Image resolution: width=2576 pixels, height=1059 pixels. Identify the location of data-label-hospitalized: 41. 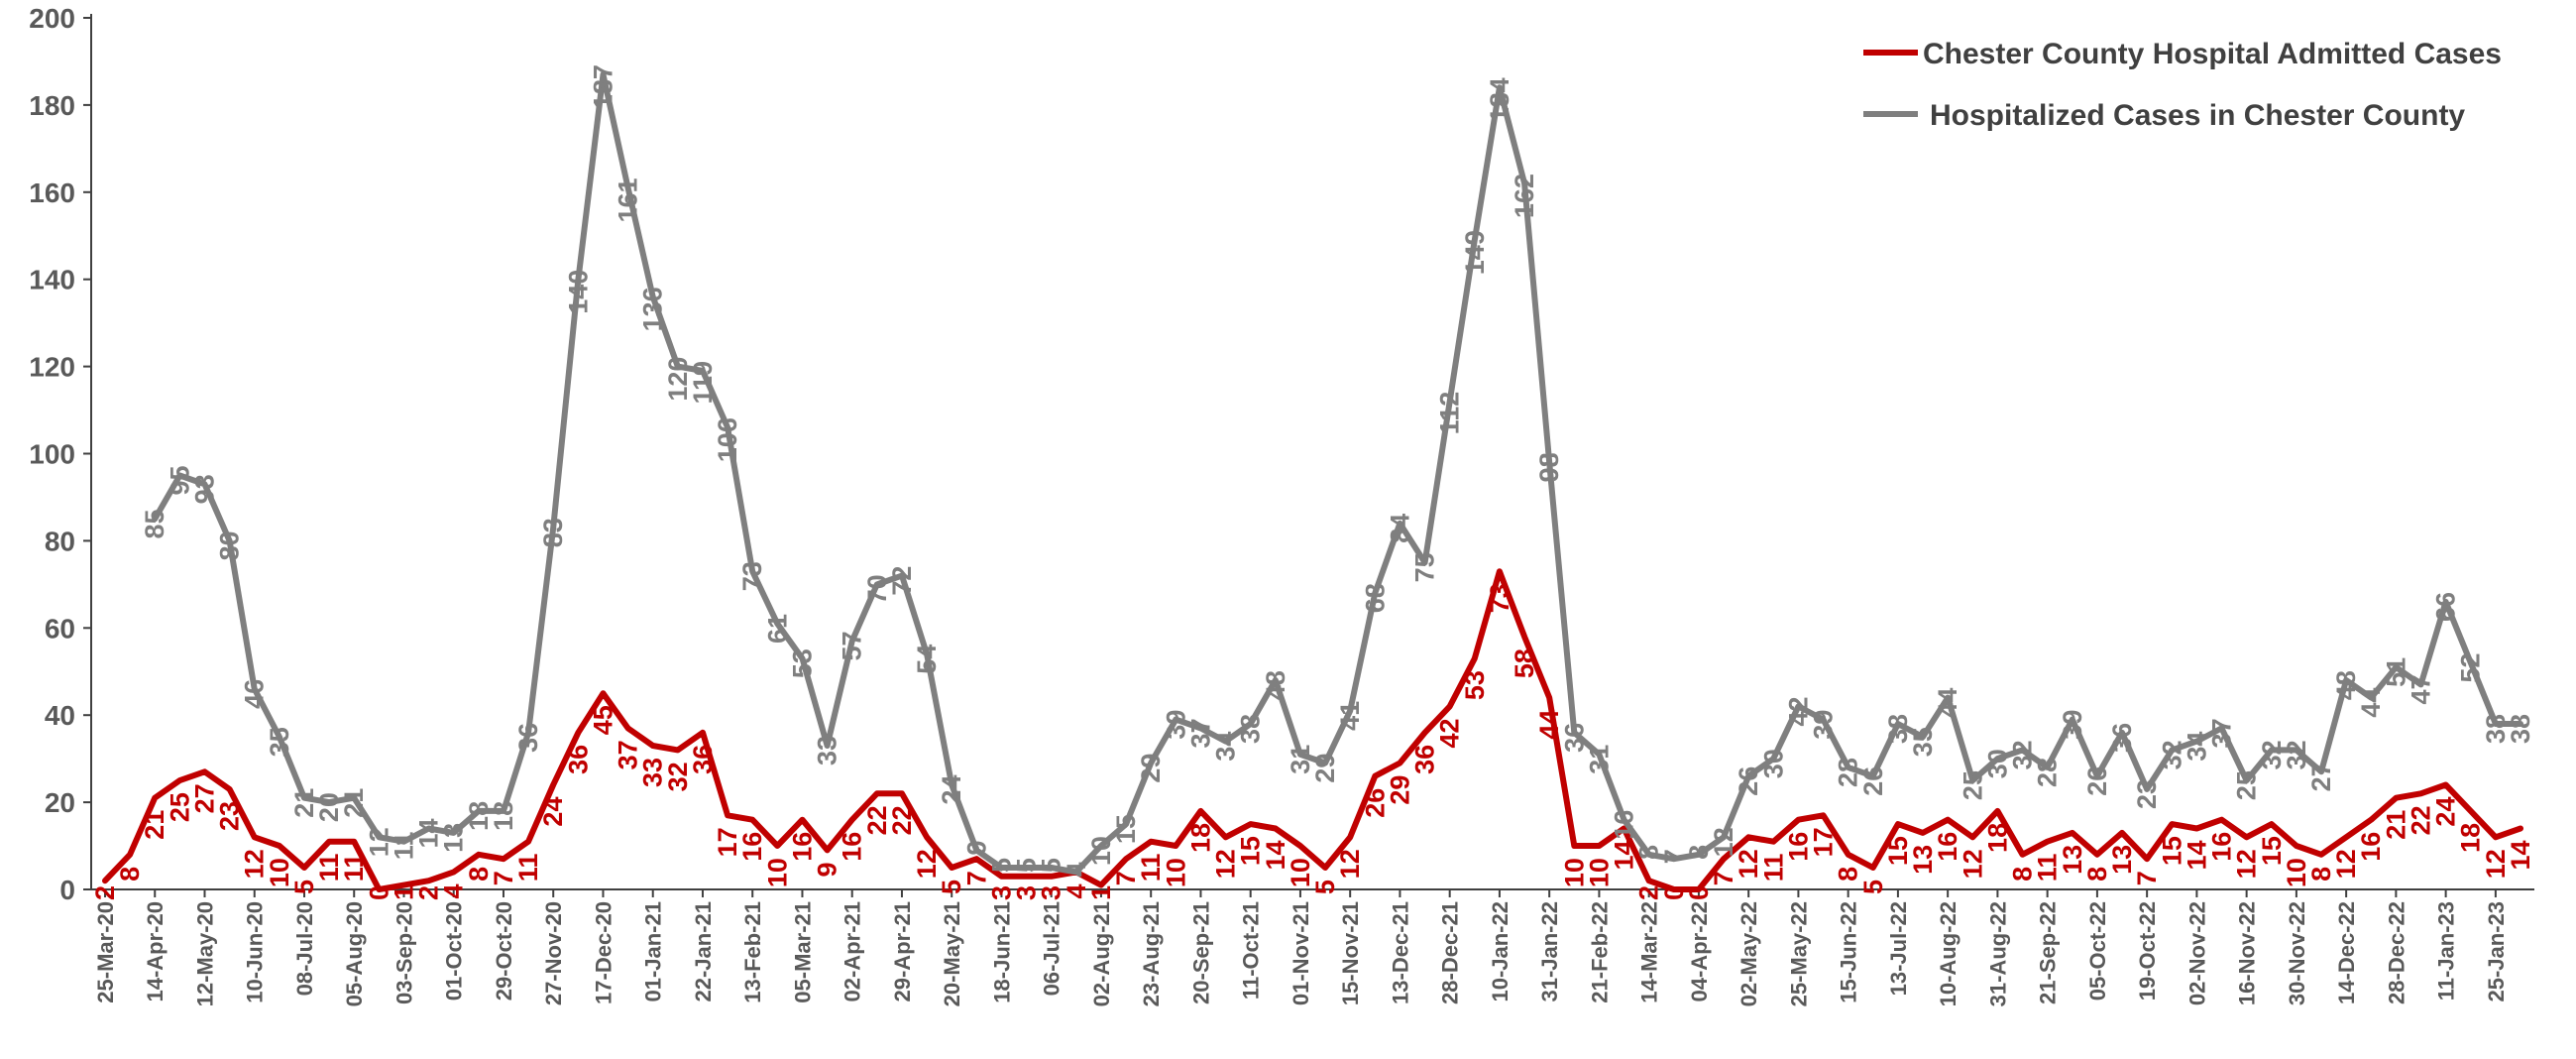
(1350, 716).